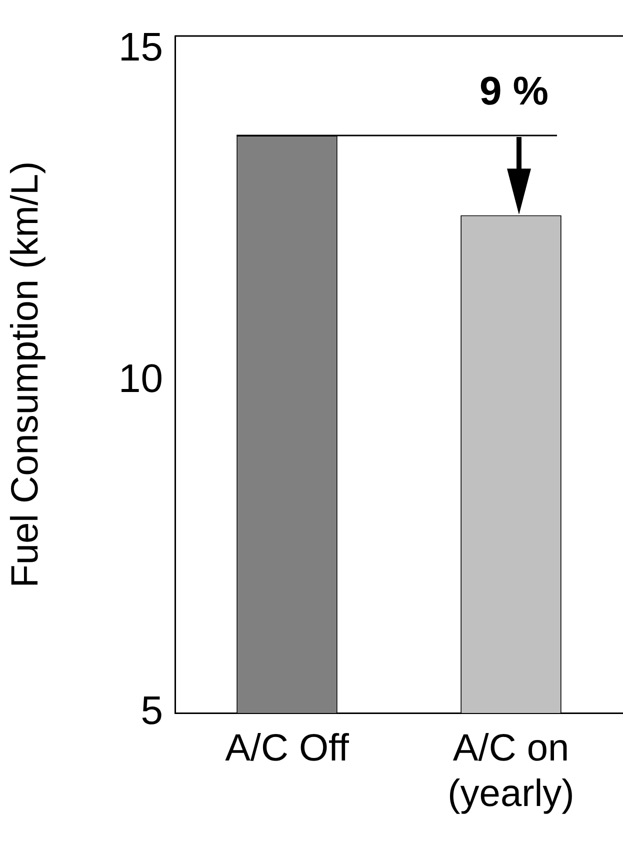 Image resolution: width=623 pixels, height=851 pixels. Describe the element at coordinates (511, 771) in the screenshot. I see `x-tick-label: A/C on (yearly)` at that location.